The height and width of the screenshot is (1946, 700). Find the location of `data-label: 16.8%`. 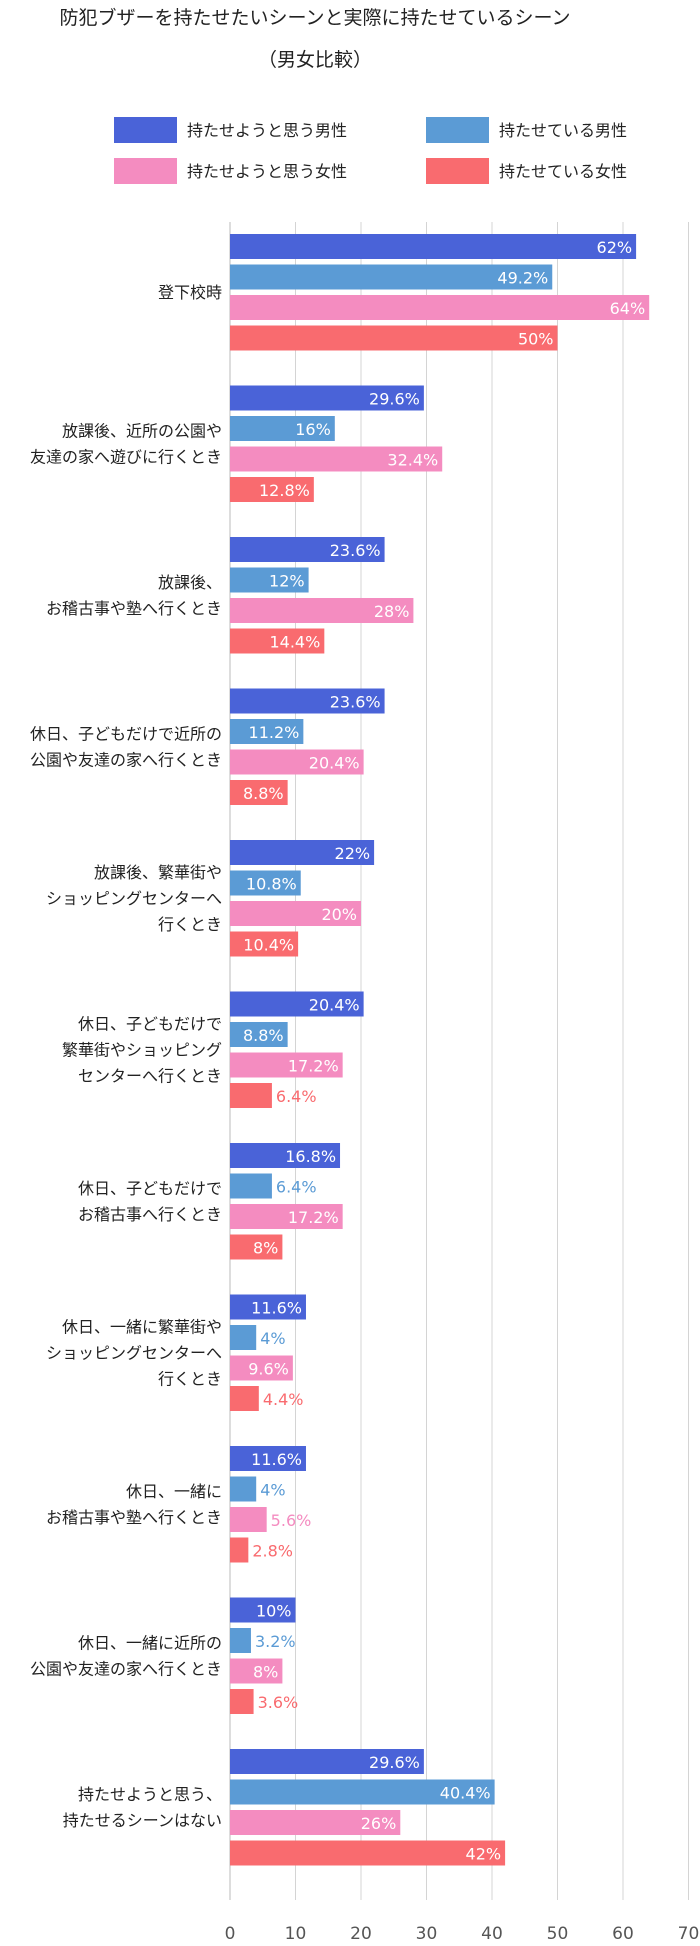

data-label: 16.8% is located at coordinates (310, 1156).